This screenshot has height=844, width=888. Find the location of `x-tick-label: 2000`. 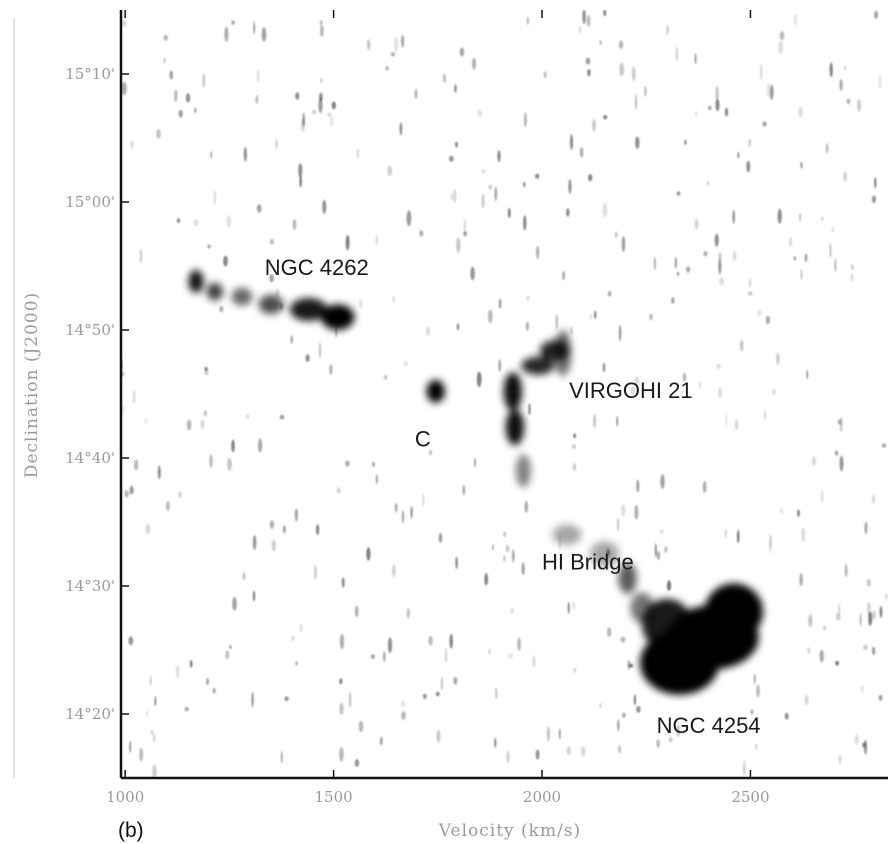

x-tick-label: 2000 is located at coordinates (542, 797).